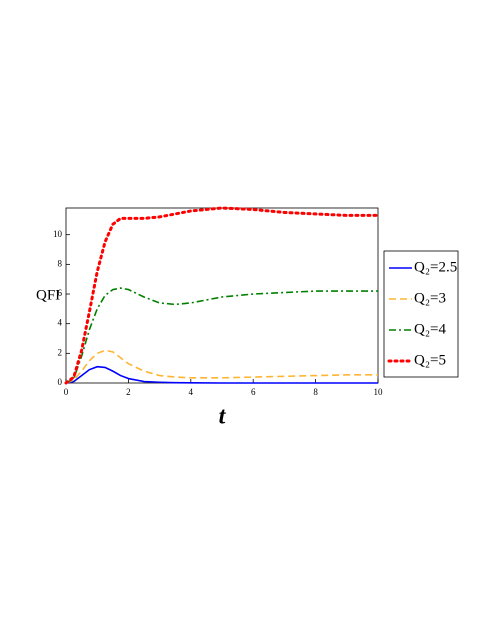  What do you see at coordinates (60, 293) in the screenshot?
I see `y-tick-label: 6` at bounding box center [60, 293].